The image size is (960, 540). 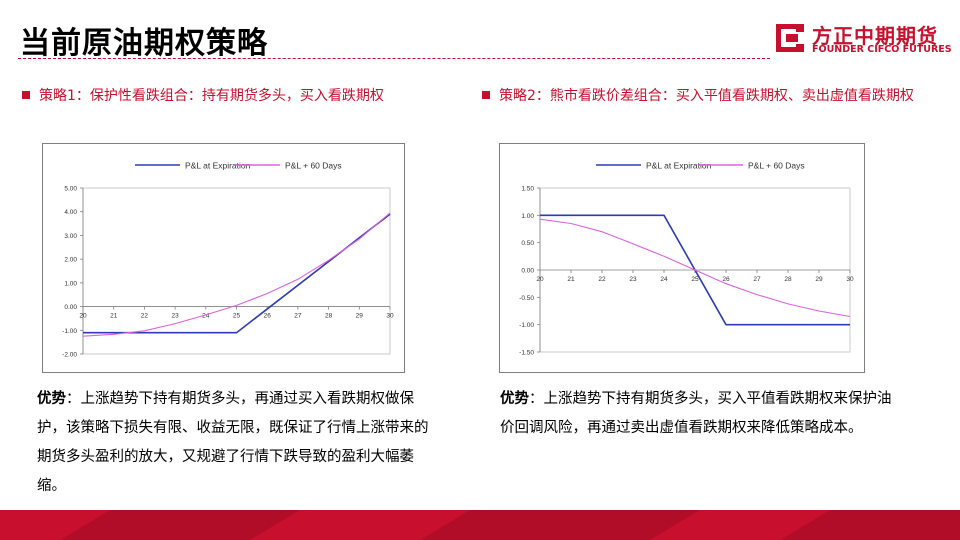 I want to click on y-tick-label: 3.00, so click(x=70, y=236).